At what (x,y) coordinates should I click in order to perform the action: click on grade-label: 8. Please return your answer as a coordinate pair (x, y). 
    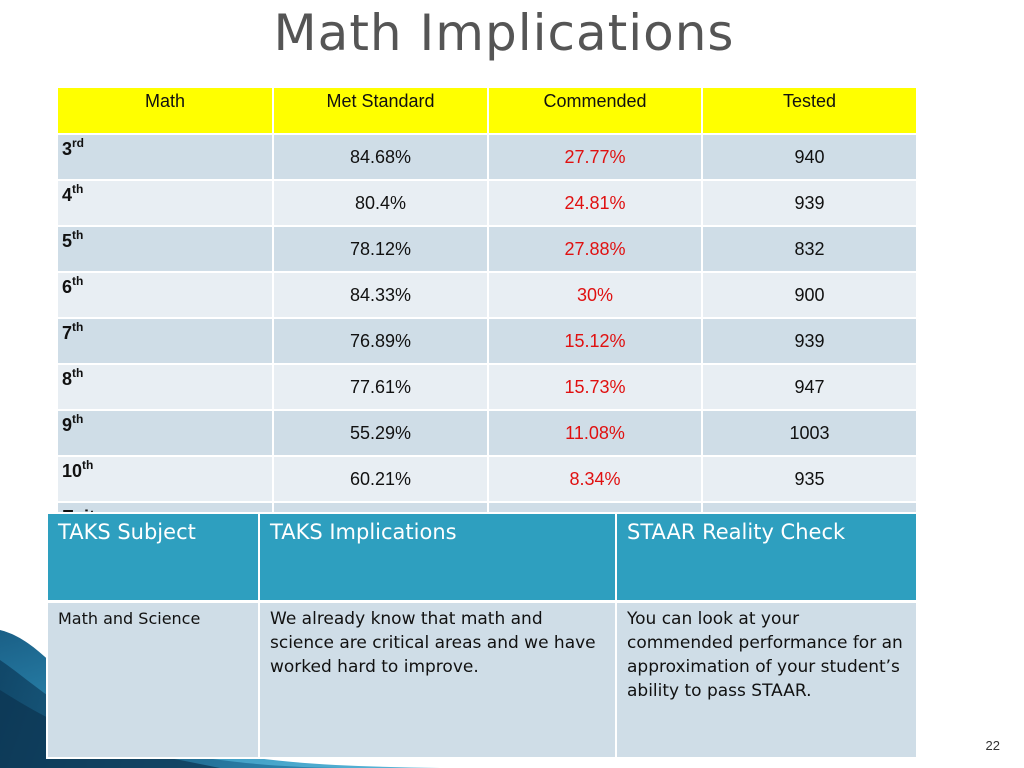
    Looking at the image, I should click on (67, 379).